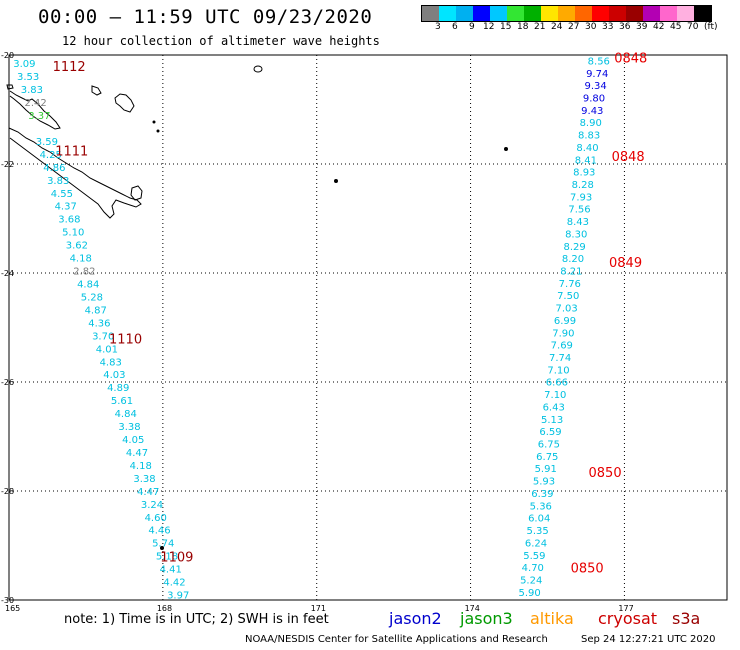  Describe the element at coordinates (205, 17) in the screenshot. I see `page-title: 00:00 – 11:59 UTC 09/23/2020` at that location.